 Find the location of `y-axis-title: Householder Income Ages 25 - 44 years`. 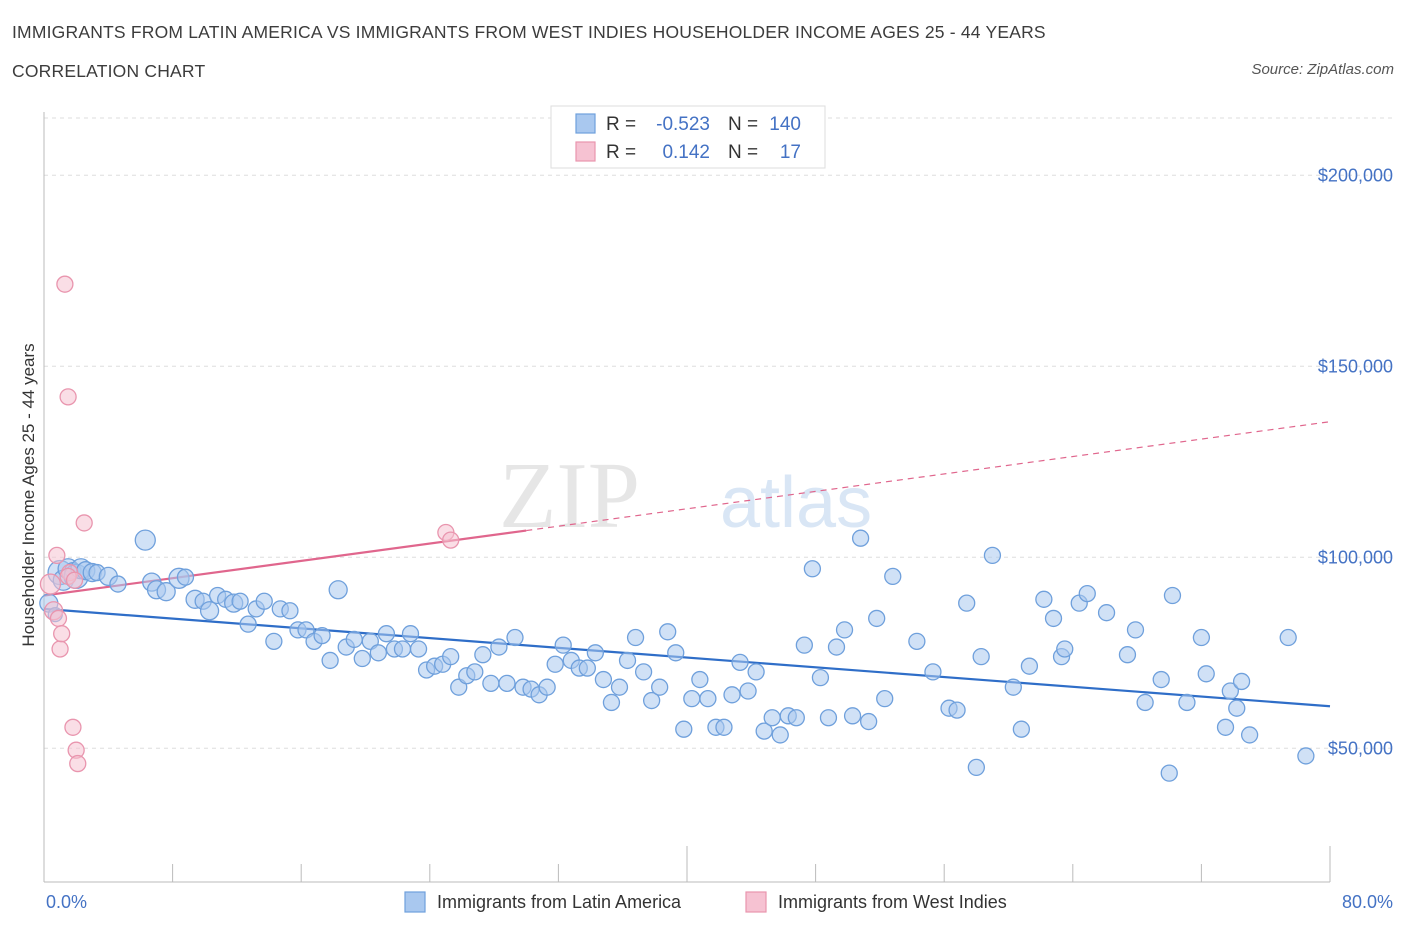

y-axis-title: Householder Income Ages 25 - 44 years is located at coordinates (28, 494).